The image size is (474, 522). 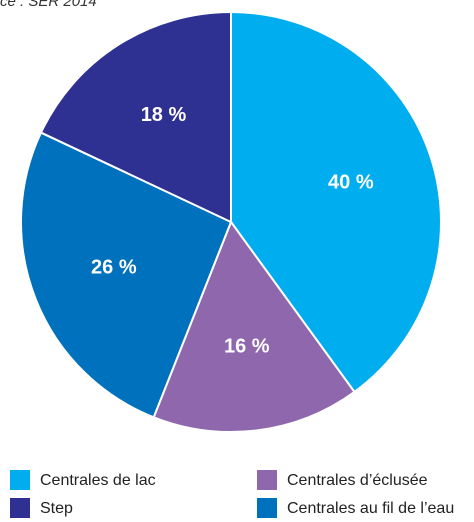 I want to click on legend-label: Centrales au fil de l’eau, so click(x=370, y=508).